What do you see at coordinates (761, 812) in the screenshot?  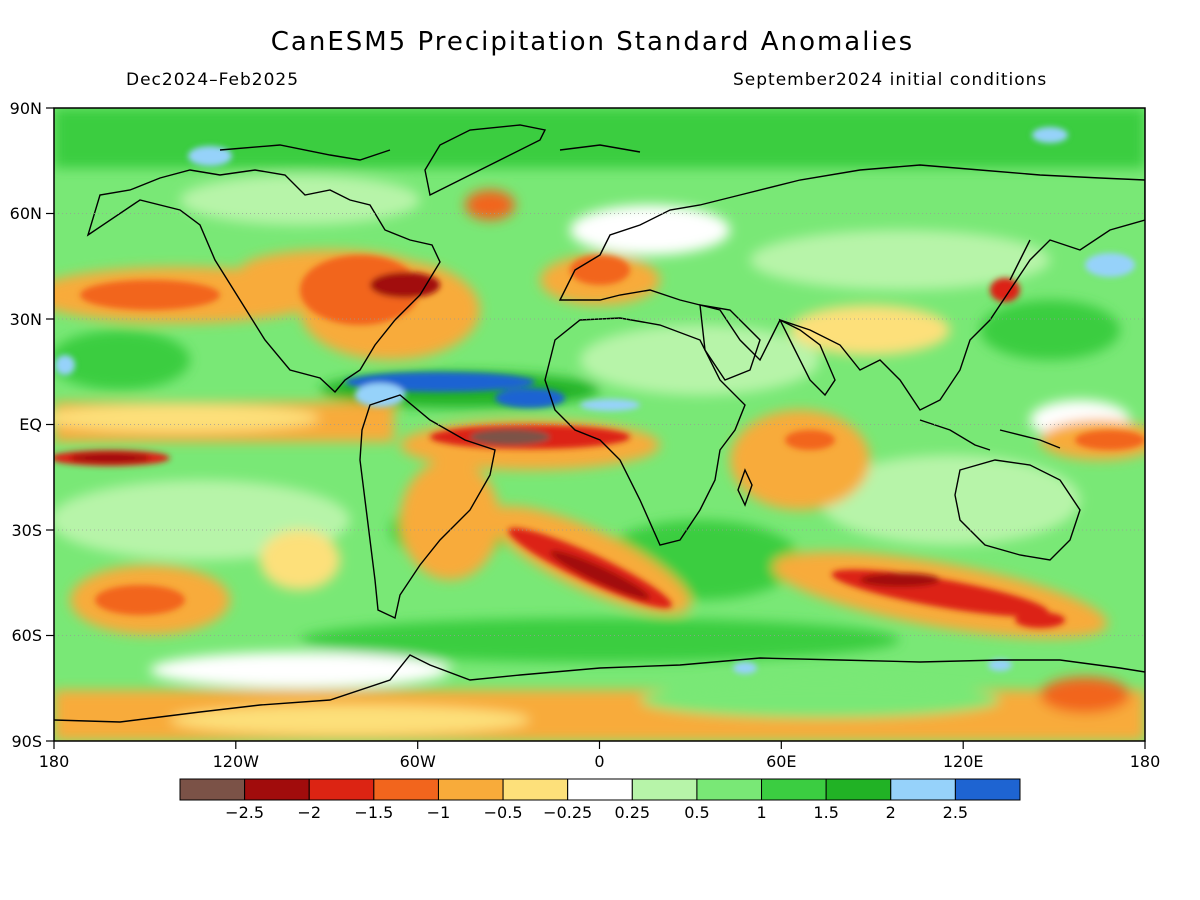 I see `colorbar-label: 1` at bounding box center [761, 812].